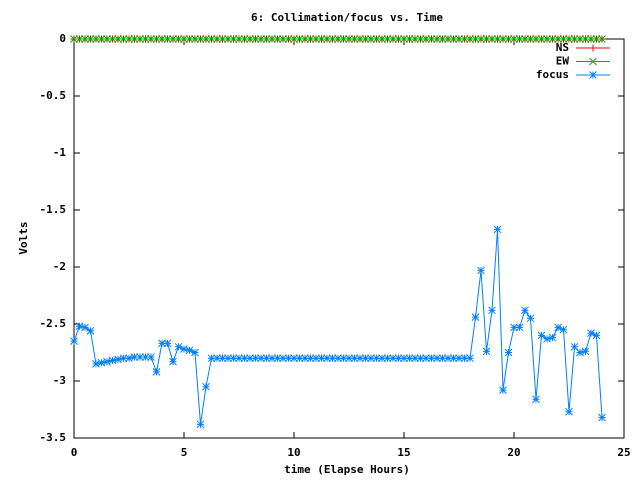 This screenshot has width=640, height=480. Describe the element at coordinates (60, 152) in the screenshot. I see `y-tick-label: -1` at that location.